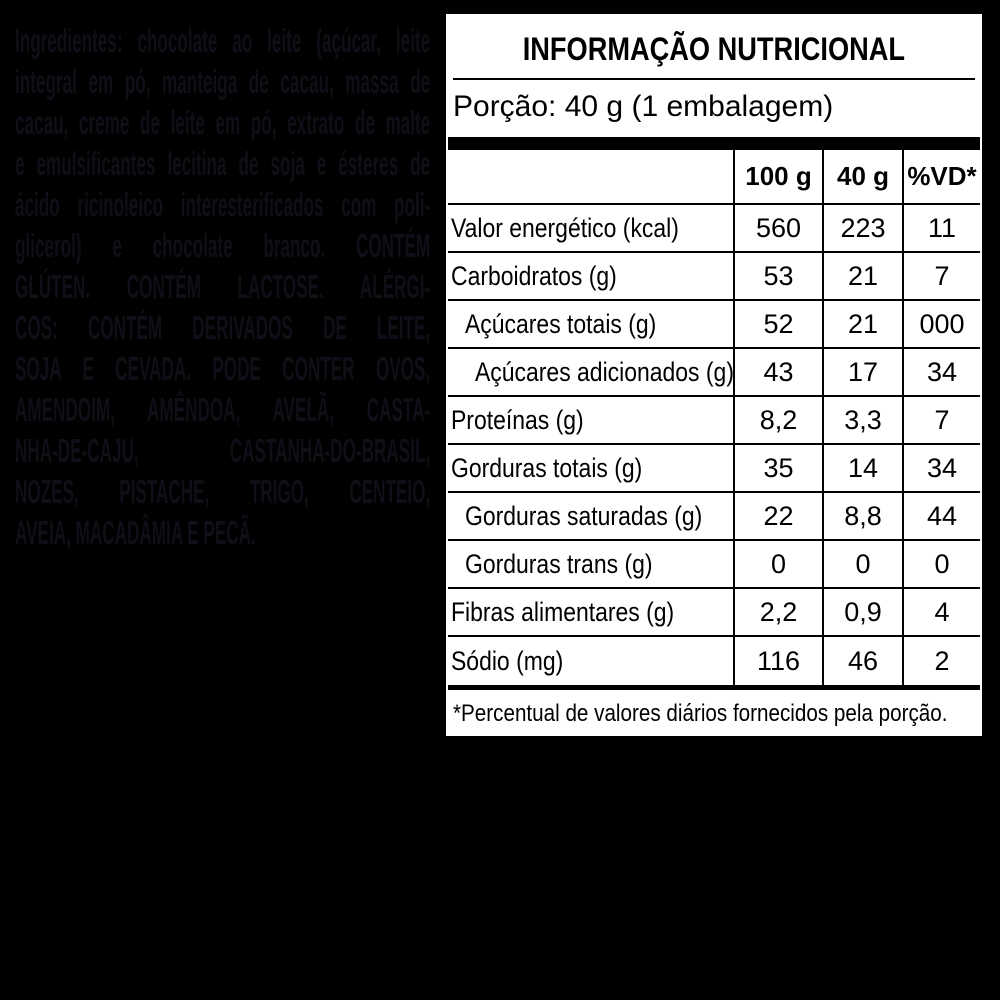 The image size is (1000, 1000). I want to click on table-row: Fibras alimentares (g) 2,2 0,9 4, so click(714, 613).